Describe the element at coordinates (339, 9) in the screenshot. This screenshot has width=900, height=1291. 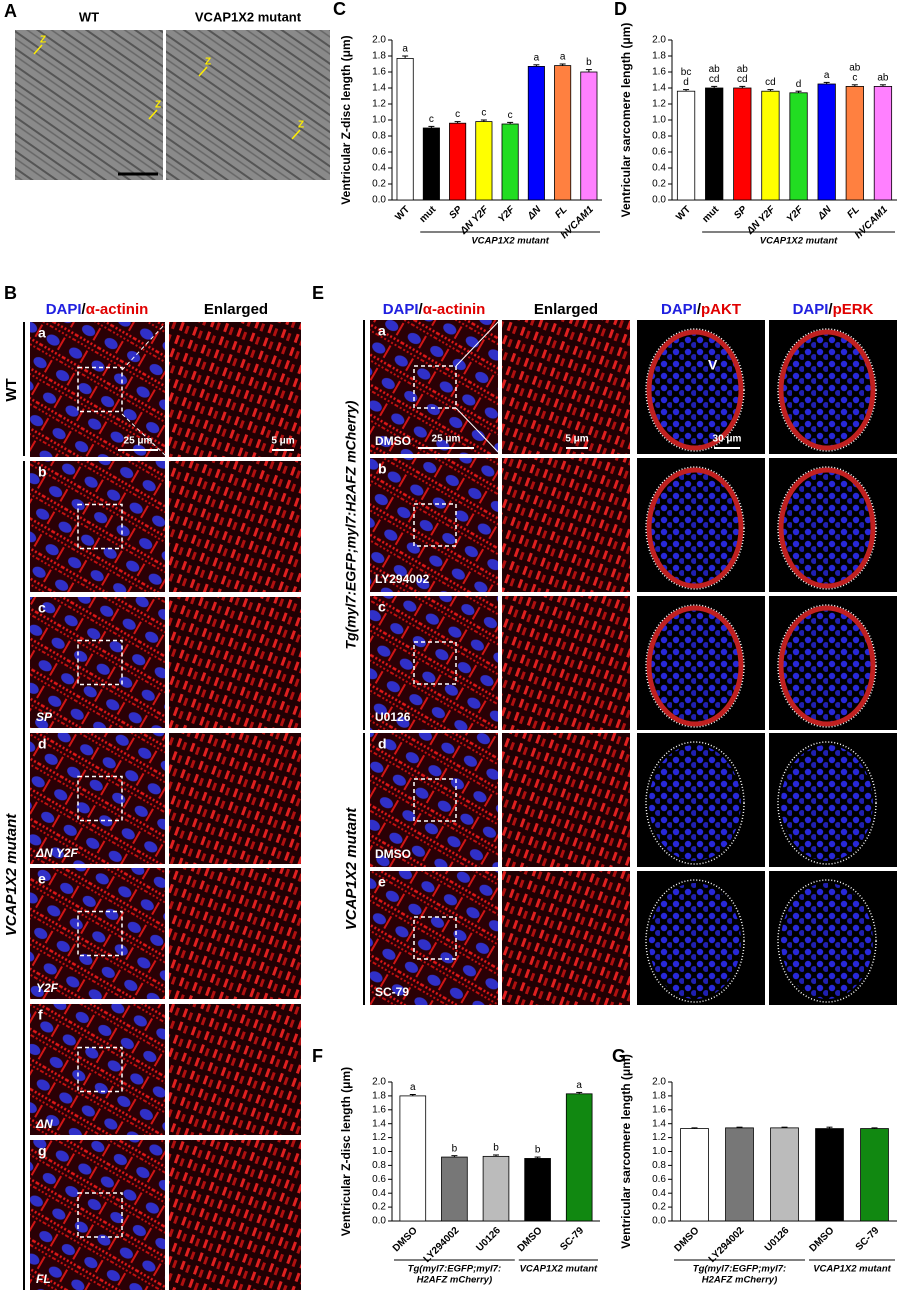
I see `panel-letter: C` at that location.